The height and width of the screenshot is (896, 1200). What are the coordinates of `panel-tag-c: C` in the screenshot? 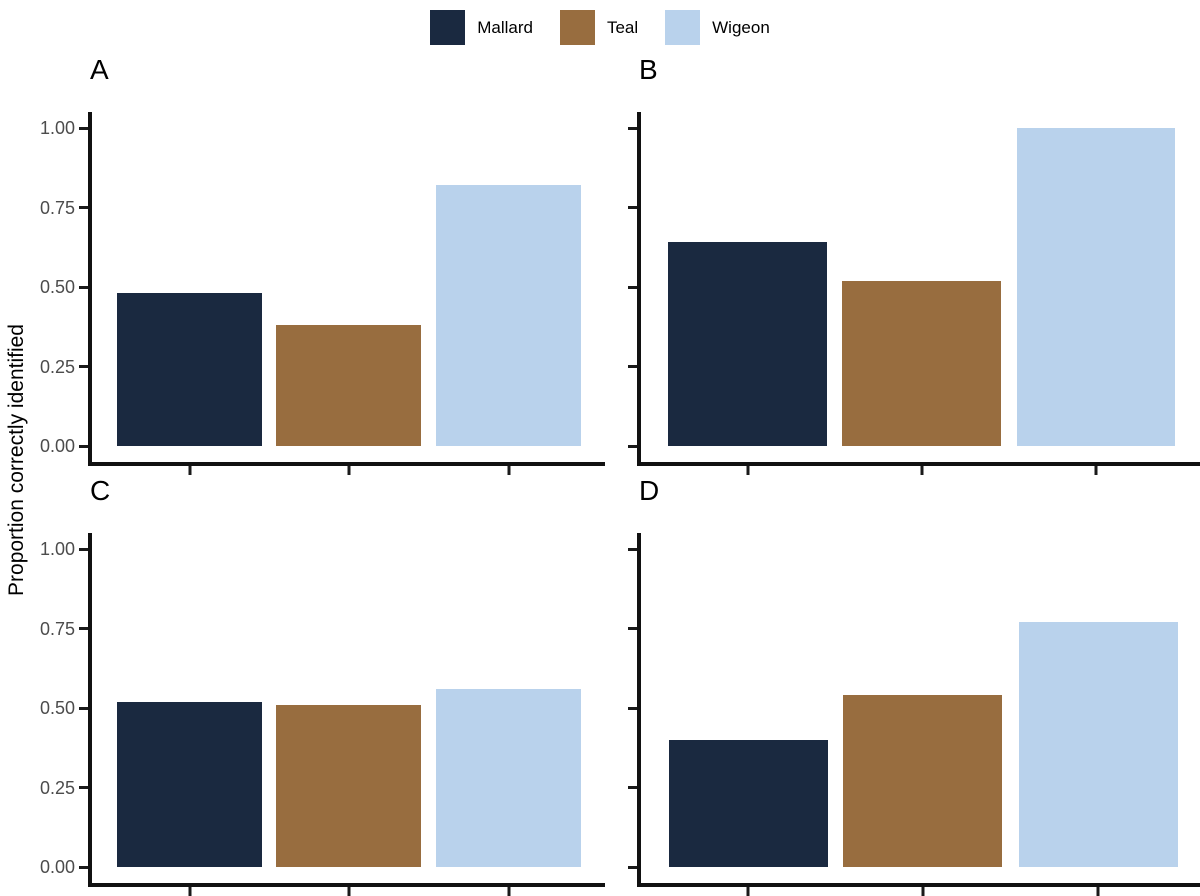 It's located at (100, 490).